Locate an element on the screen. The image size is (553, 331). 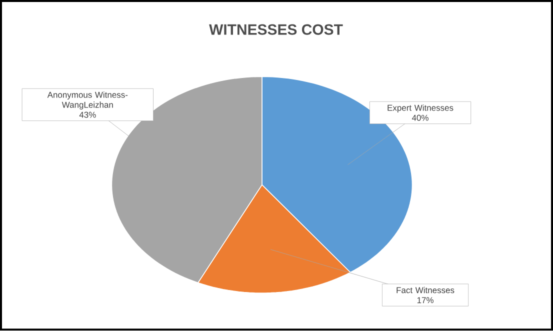
slice-label: Fact Witnesses is located at coordinates (425, 290).